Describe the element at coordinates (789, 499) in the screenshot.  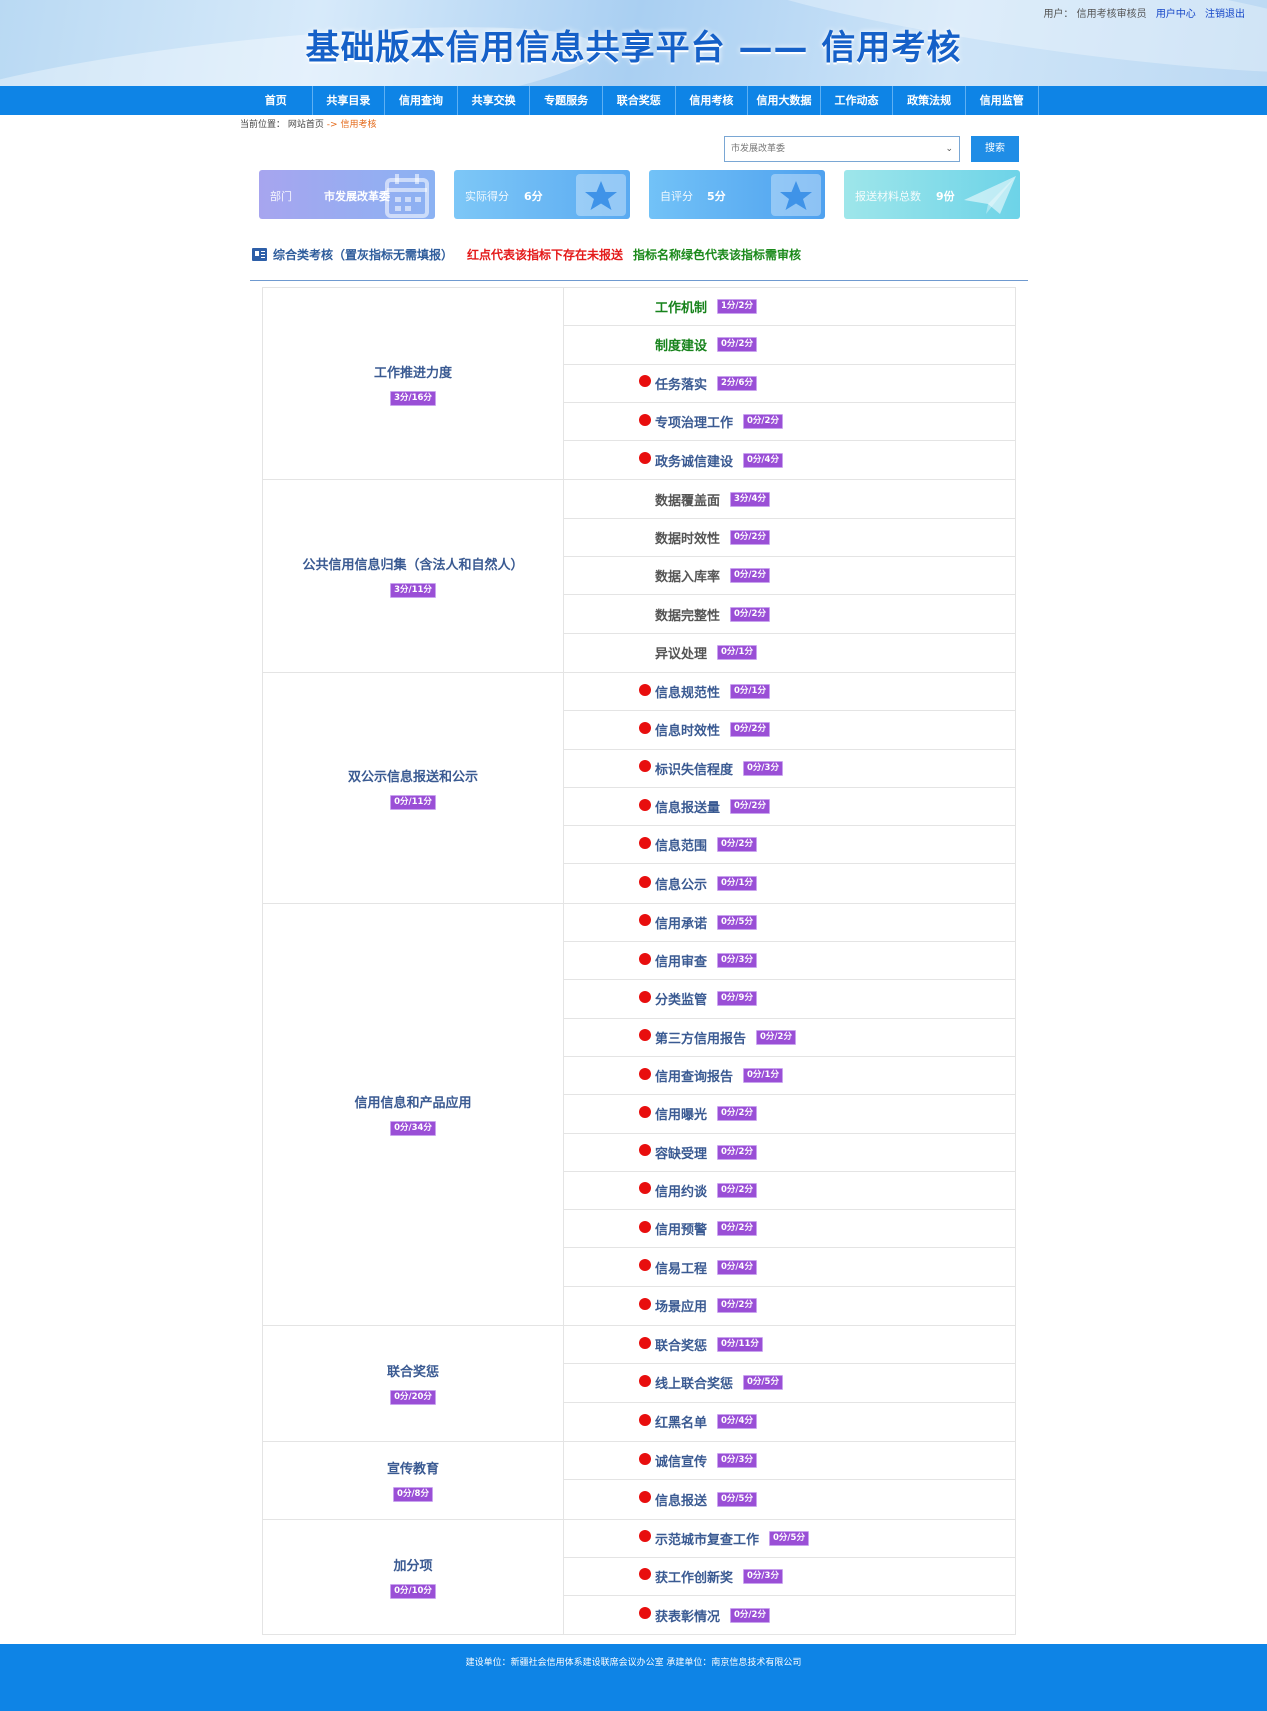
I see `indicator-row: 数据覆盖面 3分/4分` at that location.